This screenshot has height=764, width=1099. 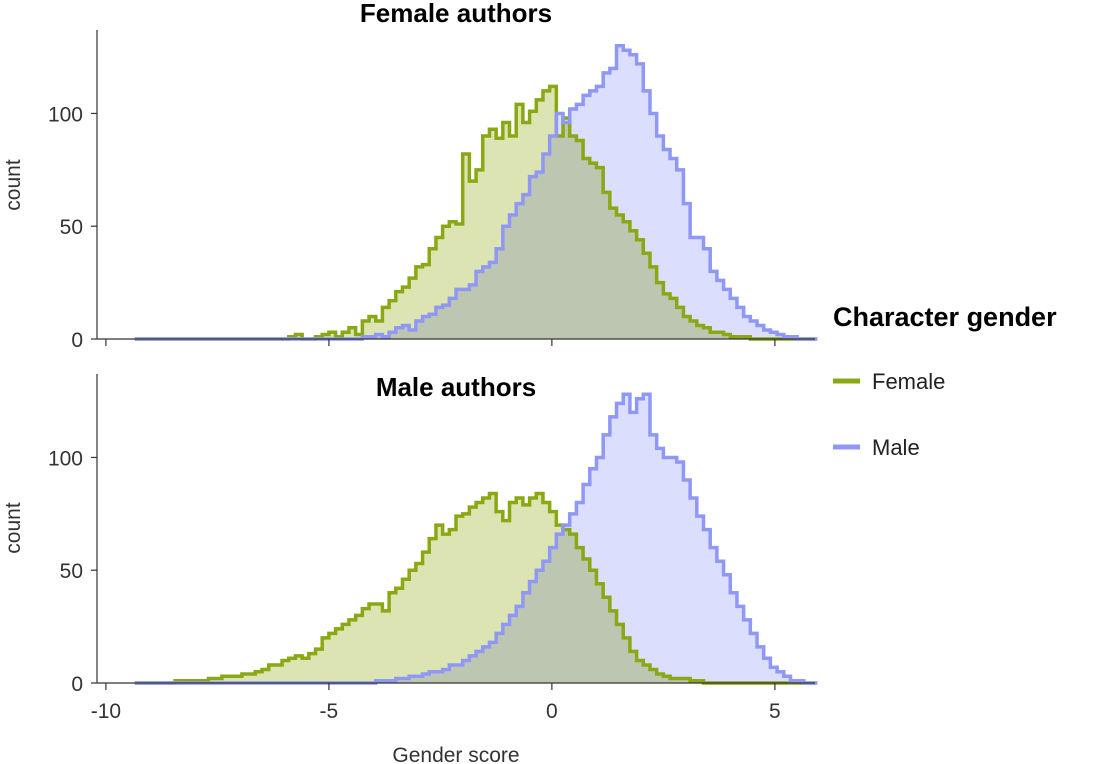 I want to click on legend: Character gender Female Male, so click(x=945, y=381).